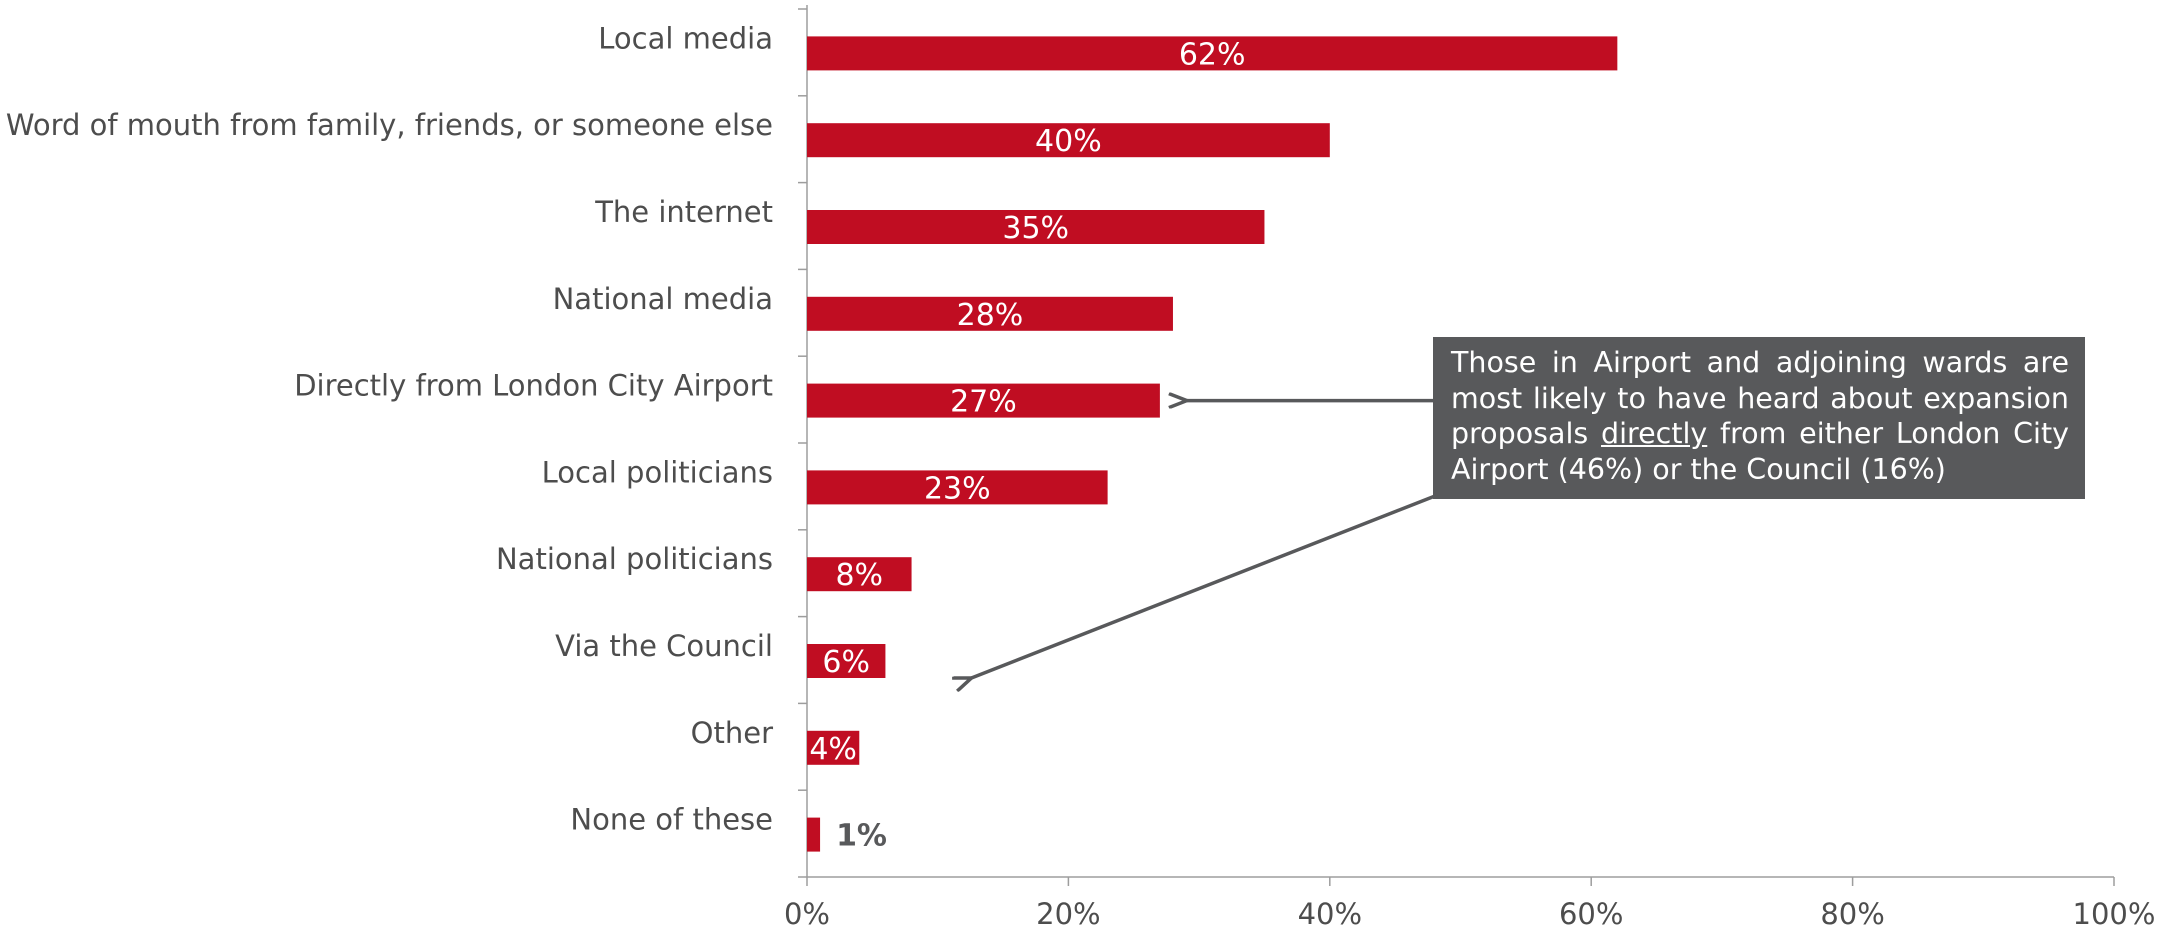 This screenshot has height=930, width=2167. I want to click on bar-the-internet, so click(1036, 227).